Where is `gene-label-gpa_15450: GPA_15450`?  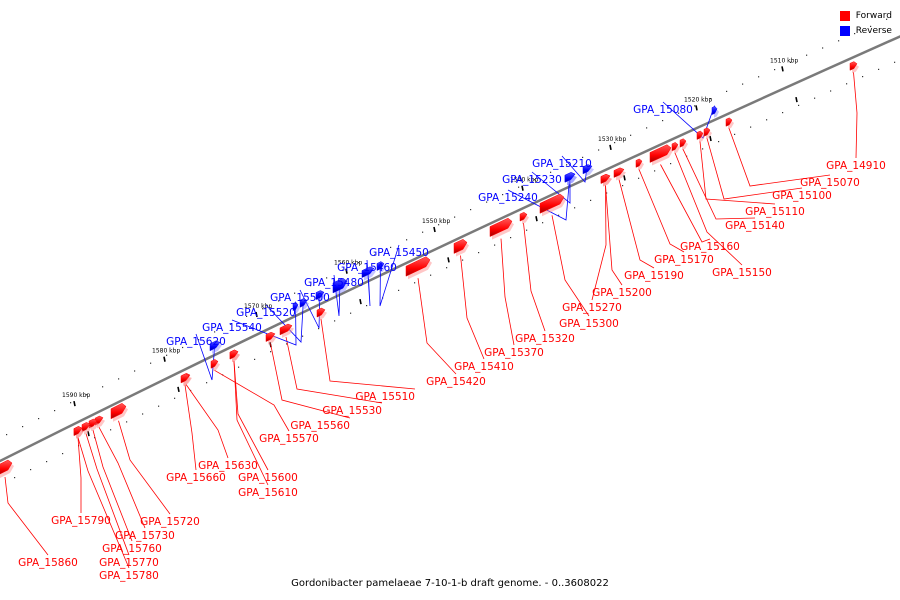 gene-label-gpa_15450: GPA_15450 is located at coordinates (399, 253).